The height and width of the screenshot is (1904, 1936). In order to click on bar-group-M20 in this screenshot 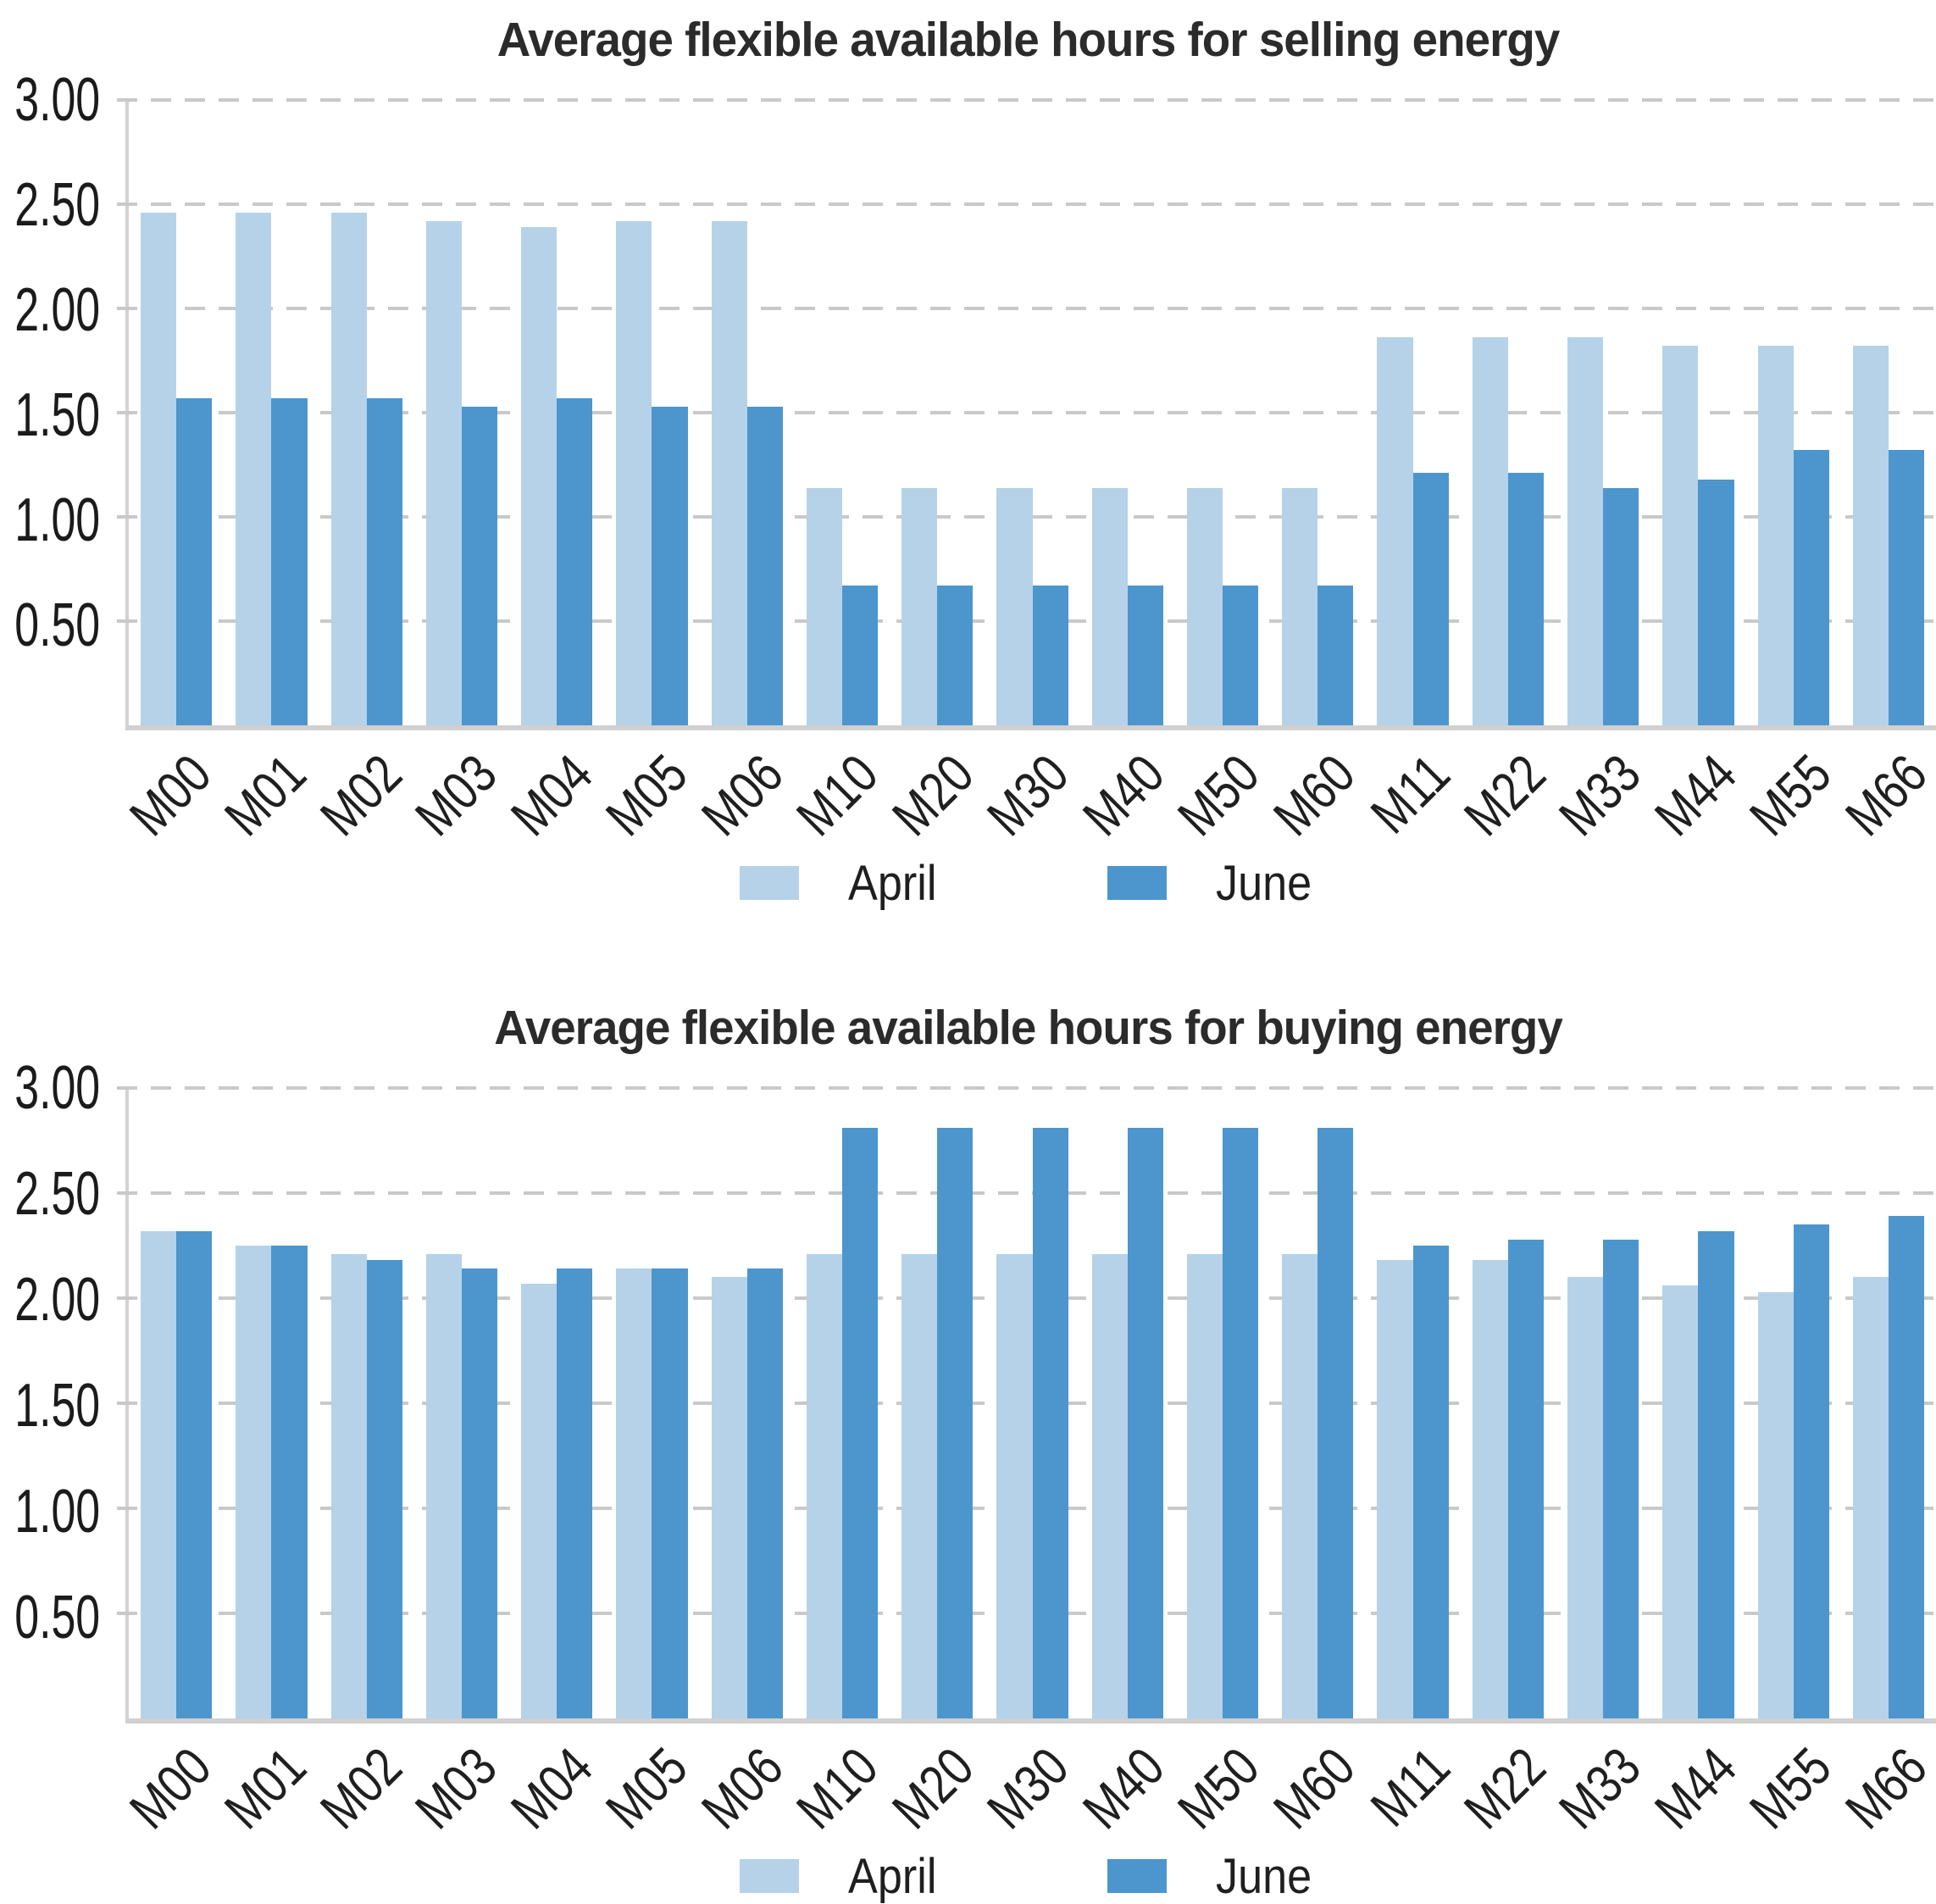, I will do `click(937, 412)`.